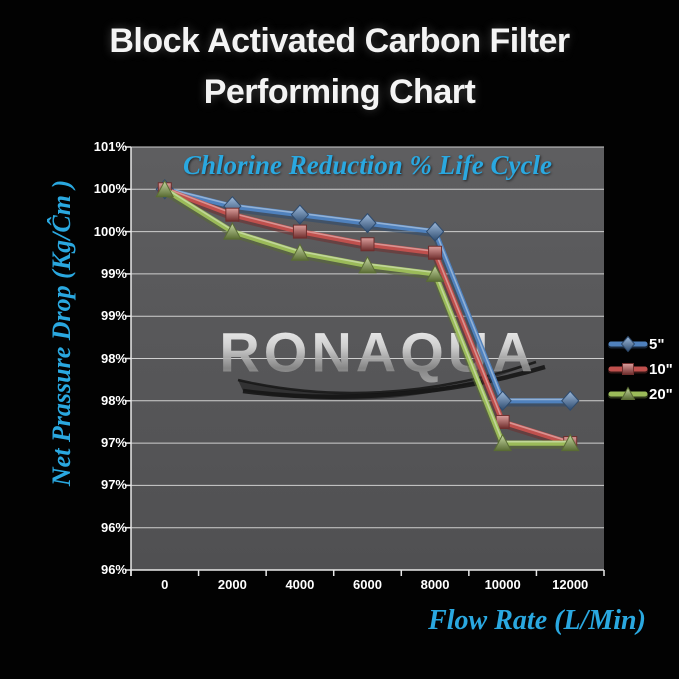  I want to click on swoosh-curve-top, so click(387, 377).